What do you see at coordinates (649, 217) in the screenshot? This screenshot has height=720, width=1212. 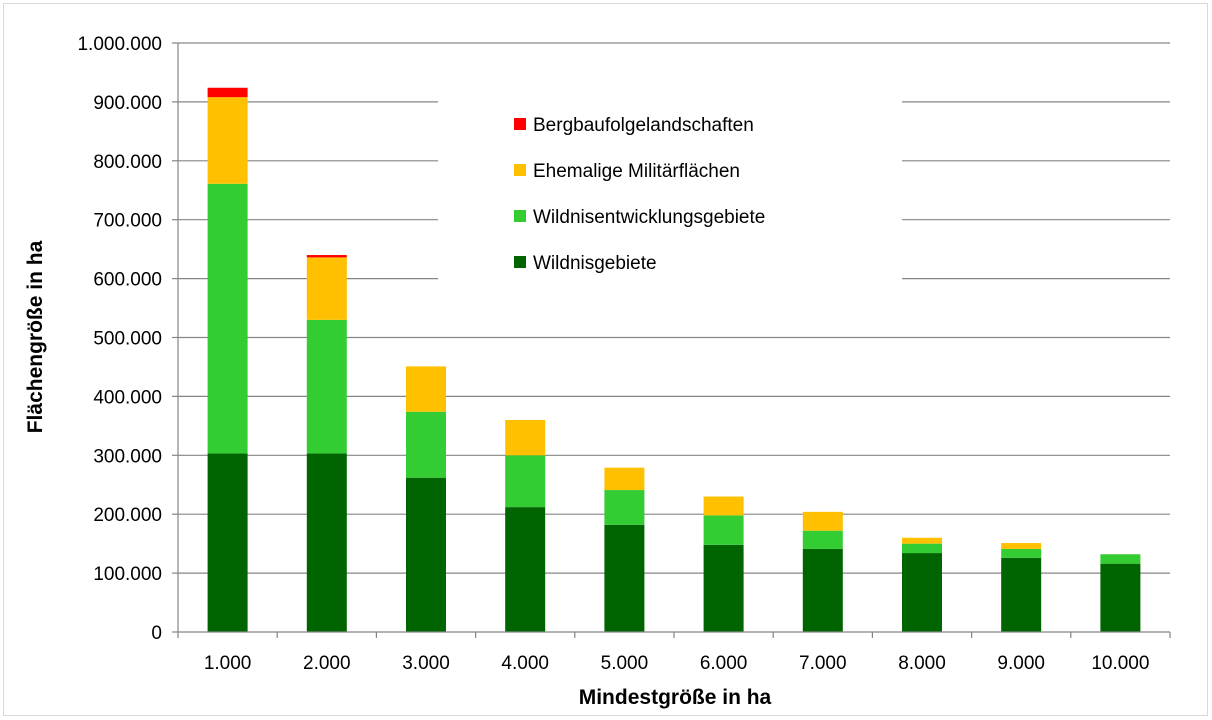 I see `legend-label: Wildnisentwicklungsgebiete` at bounding box center [649, 217].